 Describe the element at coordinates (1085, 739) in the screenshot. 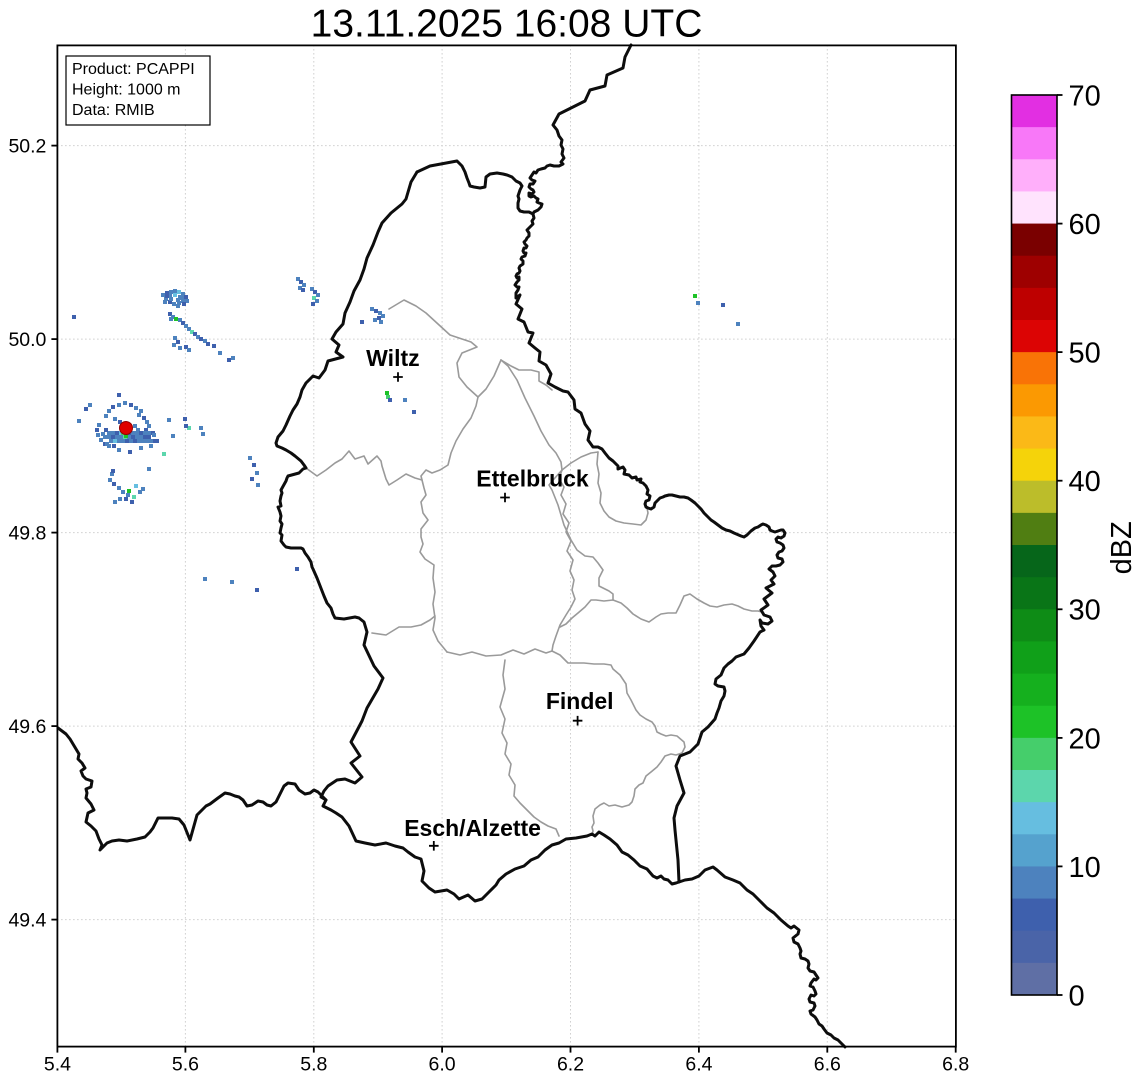

I see `svg-text: 20` at that location.